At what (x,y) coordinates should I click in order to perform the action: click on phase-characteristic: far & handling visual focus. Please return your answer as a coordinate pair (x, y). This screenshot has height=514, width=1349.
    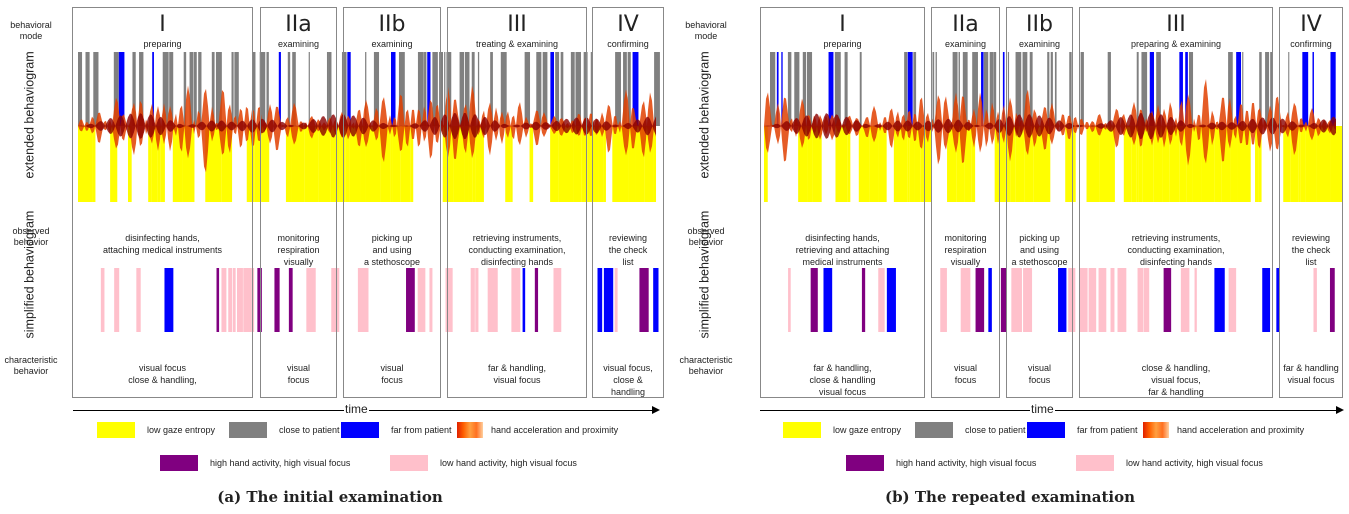
    Looking at the image, I should click on (1311, 374).